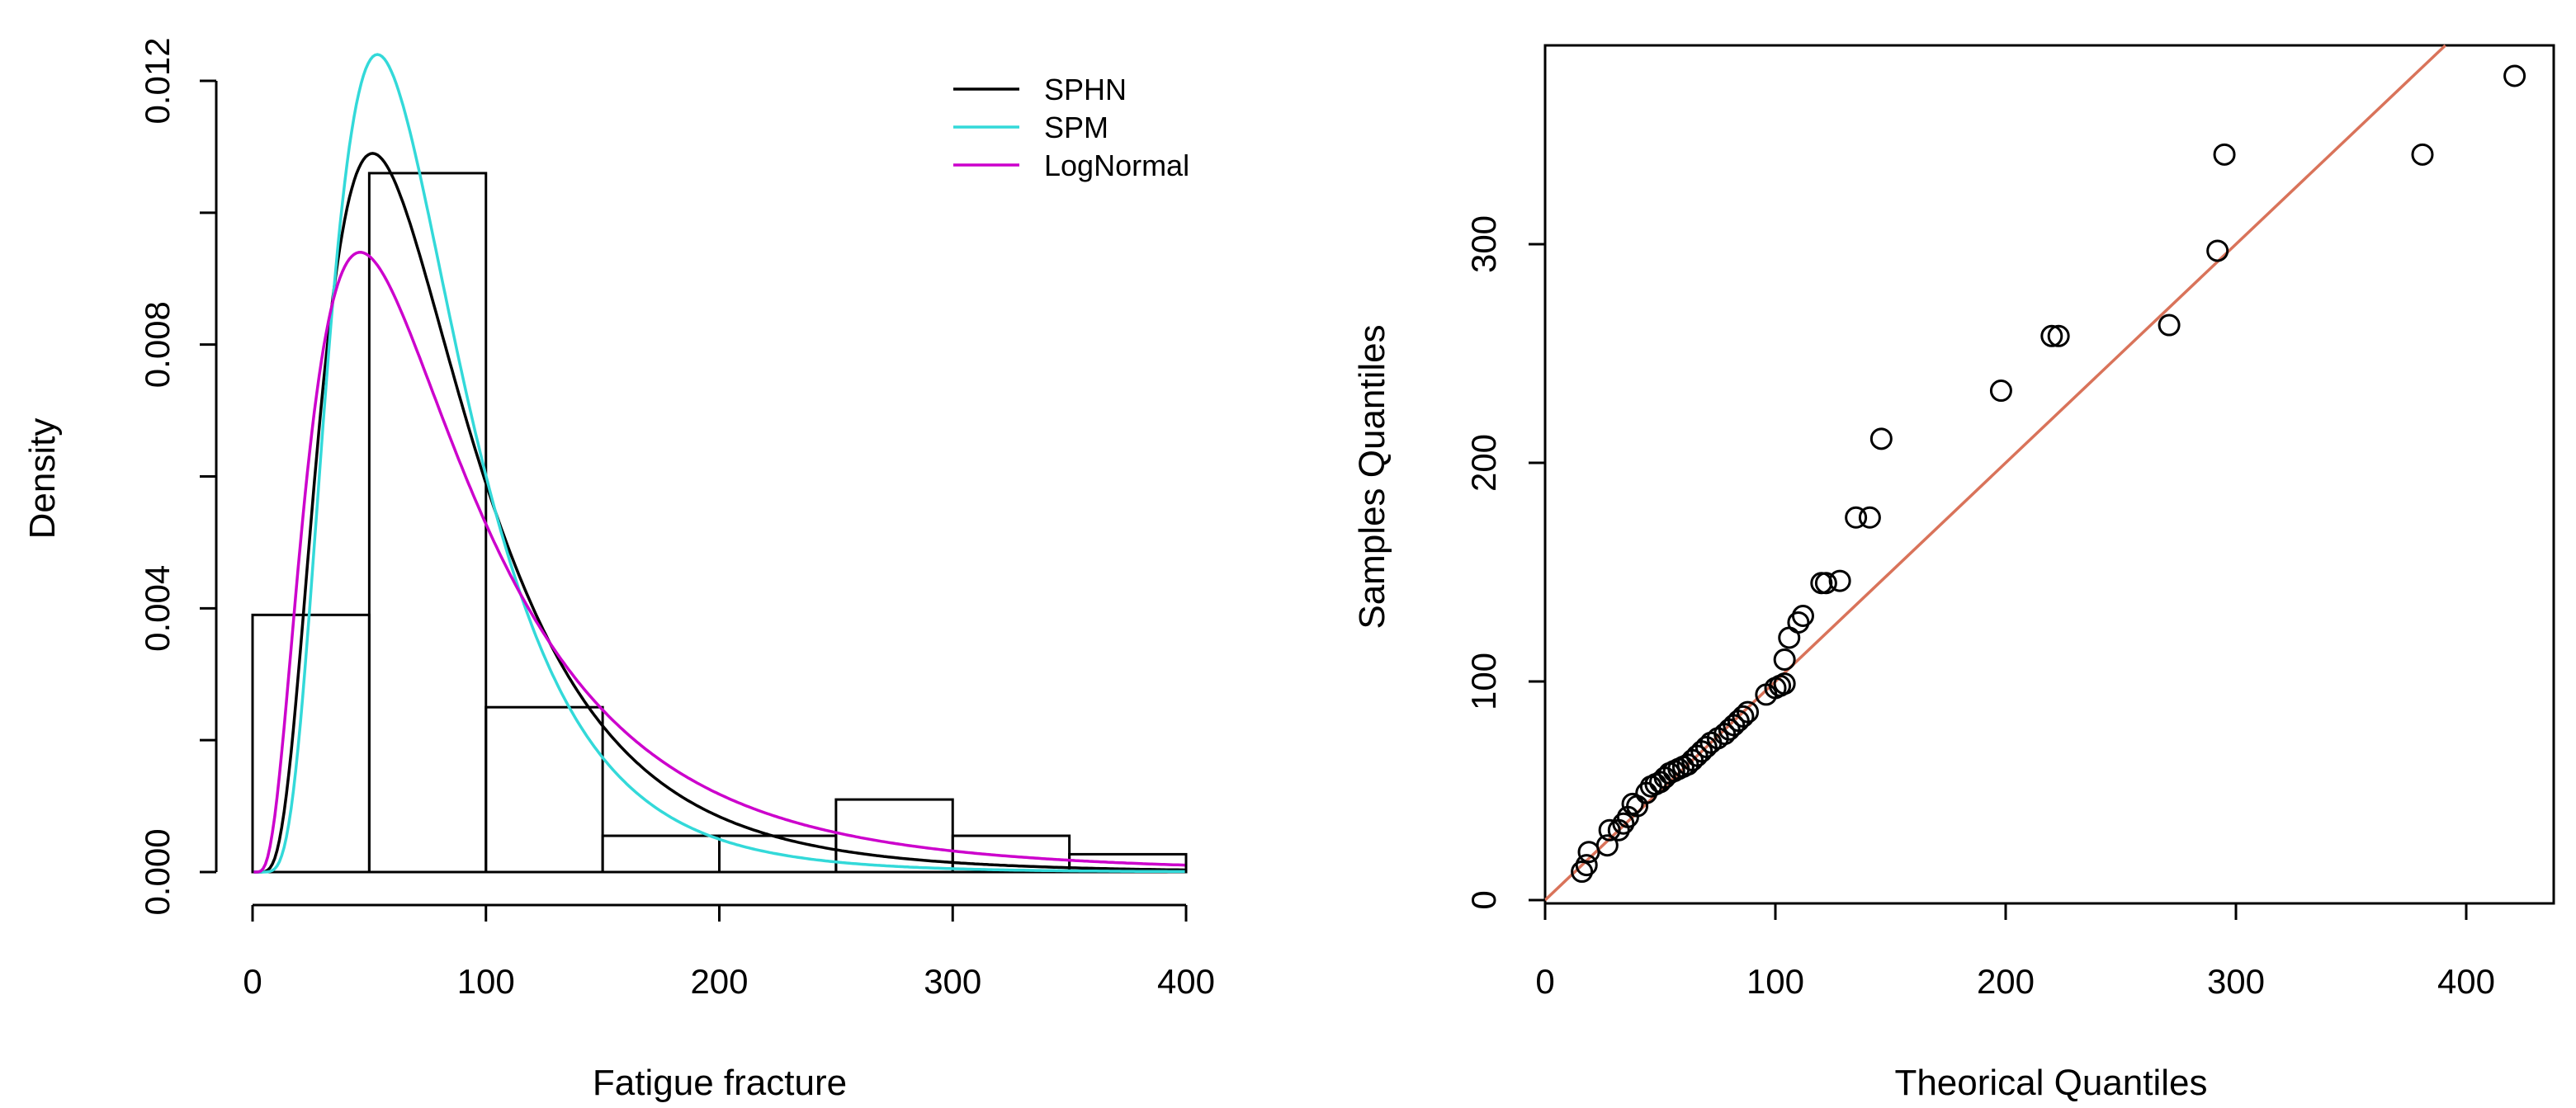 The image size is (2576, 1108). I want to click on legend-label: LogNormal, so click(1116, 165).